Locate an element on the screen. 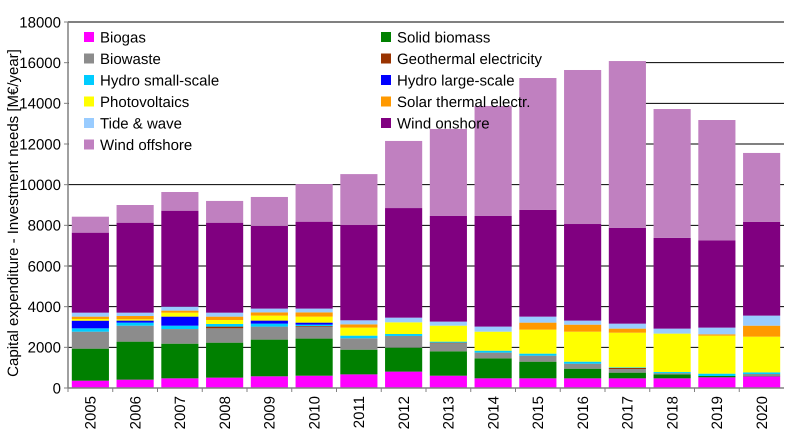  x-tick-label: 2008 is located at coordinates (225, 413).